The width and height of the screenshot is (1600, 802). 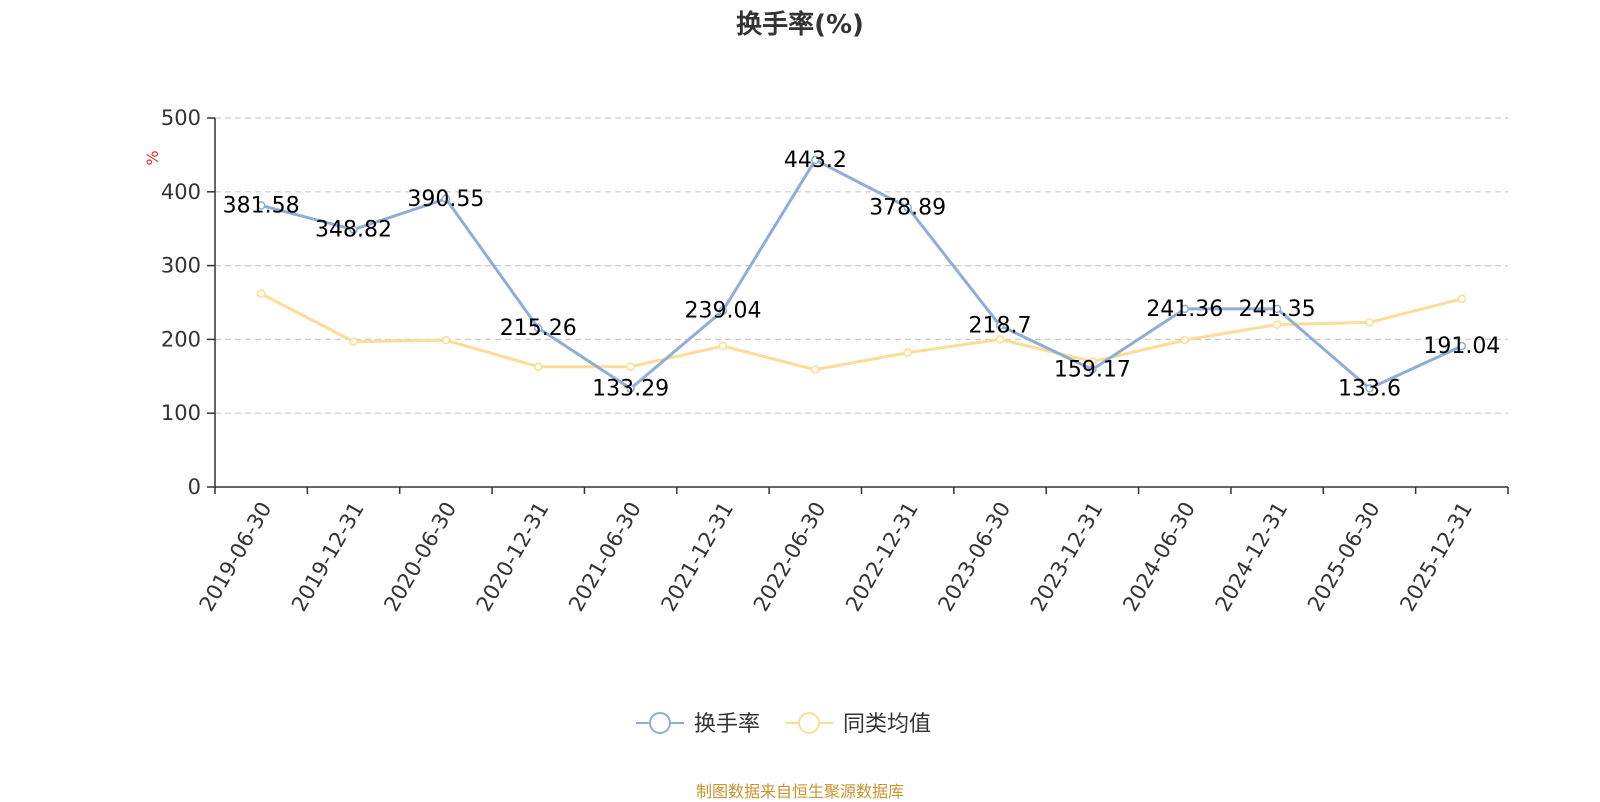 What do you see at coordinates (861, 332) in the screenshot?
I see `series-line` at bounding box center [861, 332].